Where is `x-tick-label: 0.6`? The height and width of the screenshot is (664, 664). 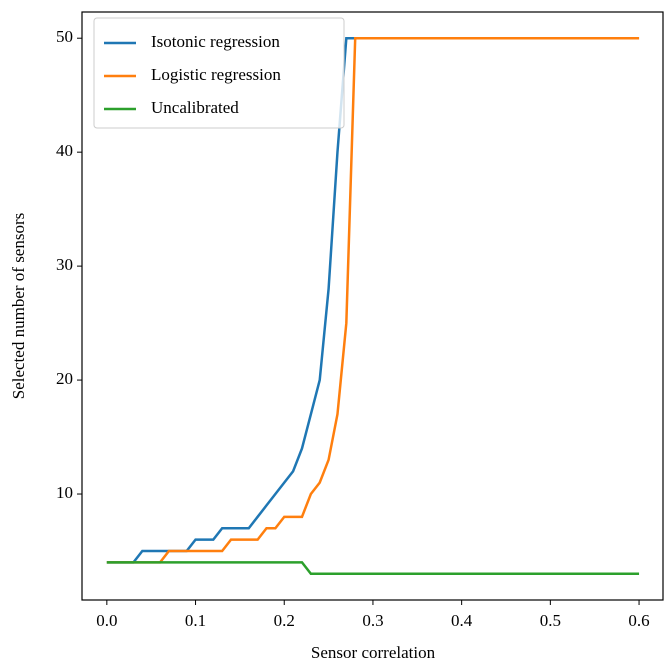 x-tick-label: 0.6 is located at coordinates (638, 620).